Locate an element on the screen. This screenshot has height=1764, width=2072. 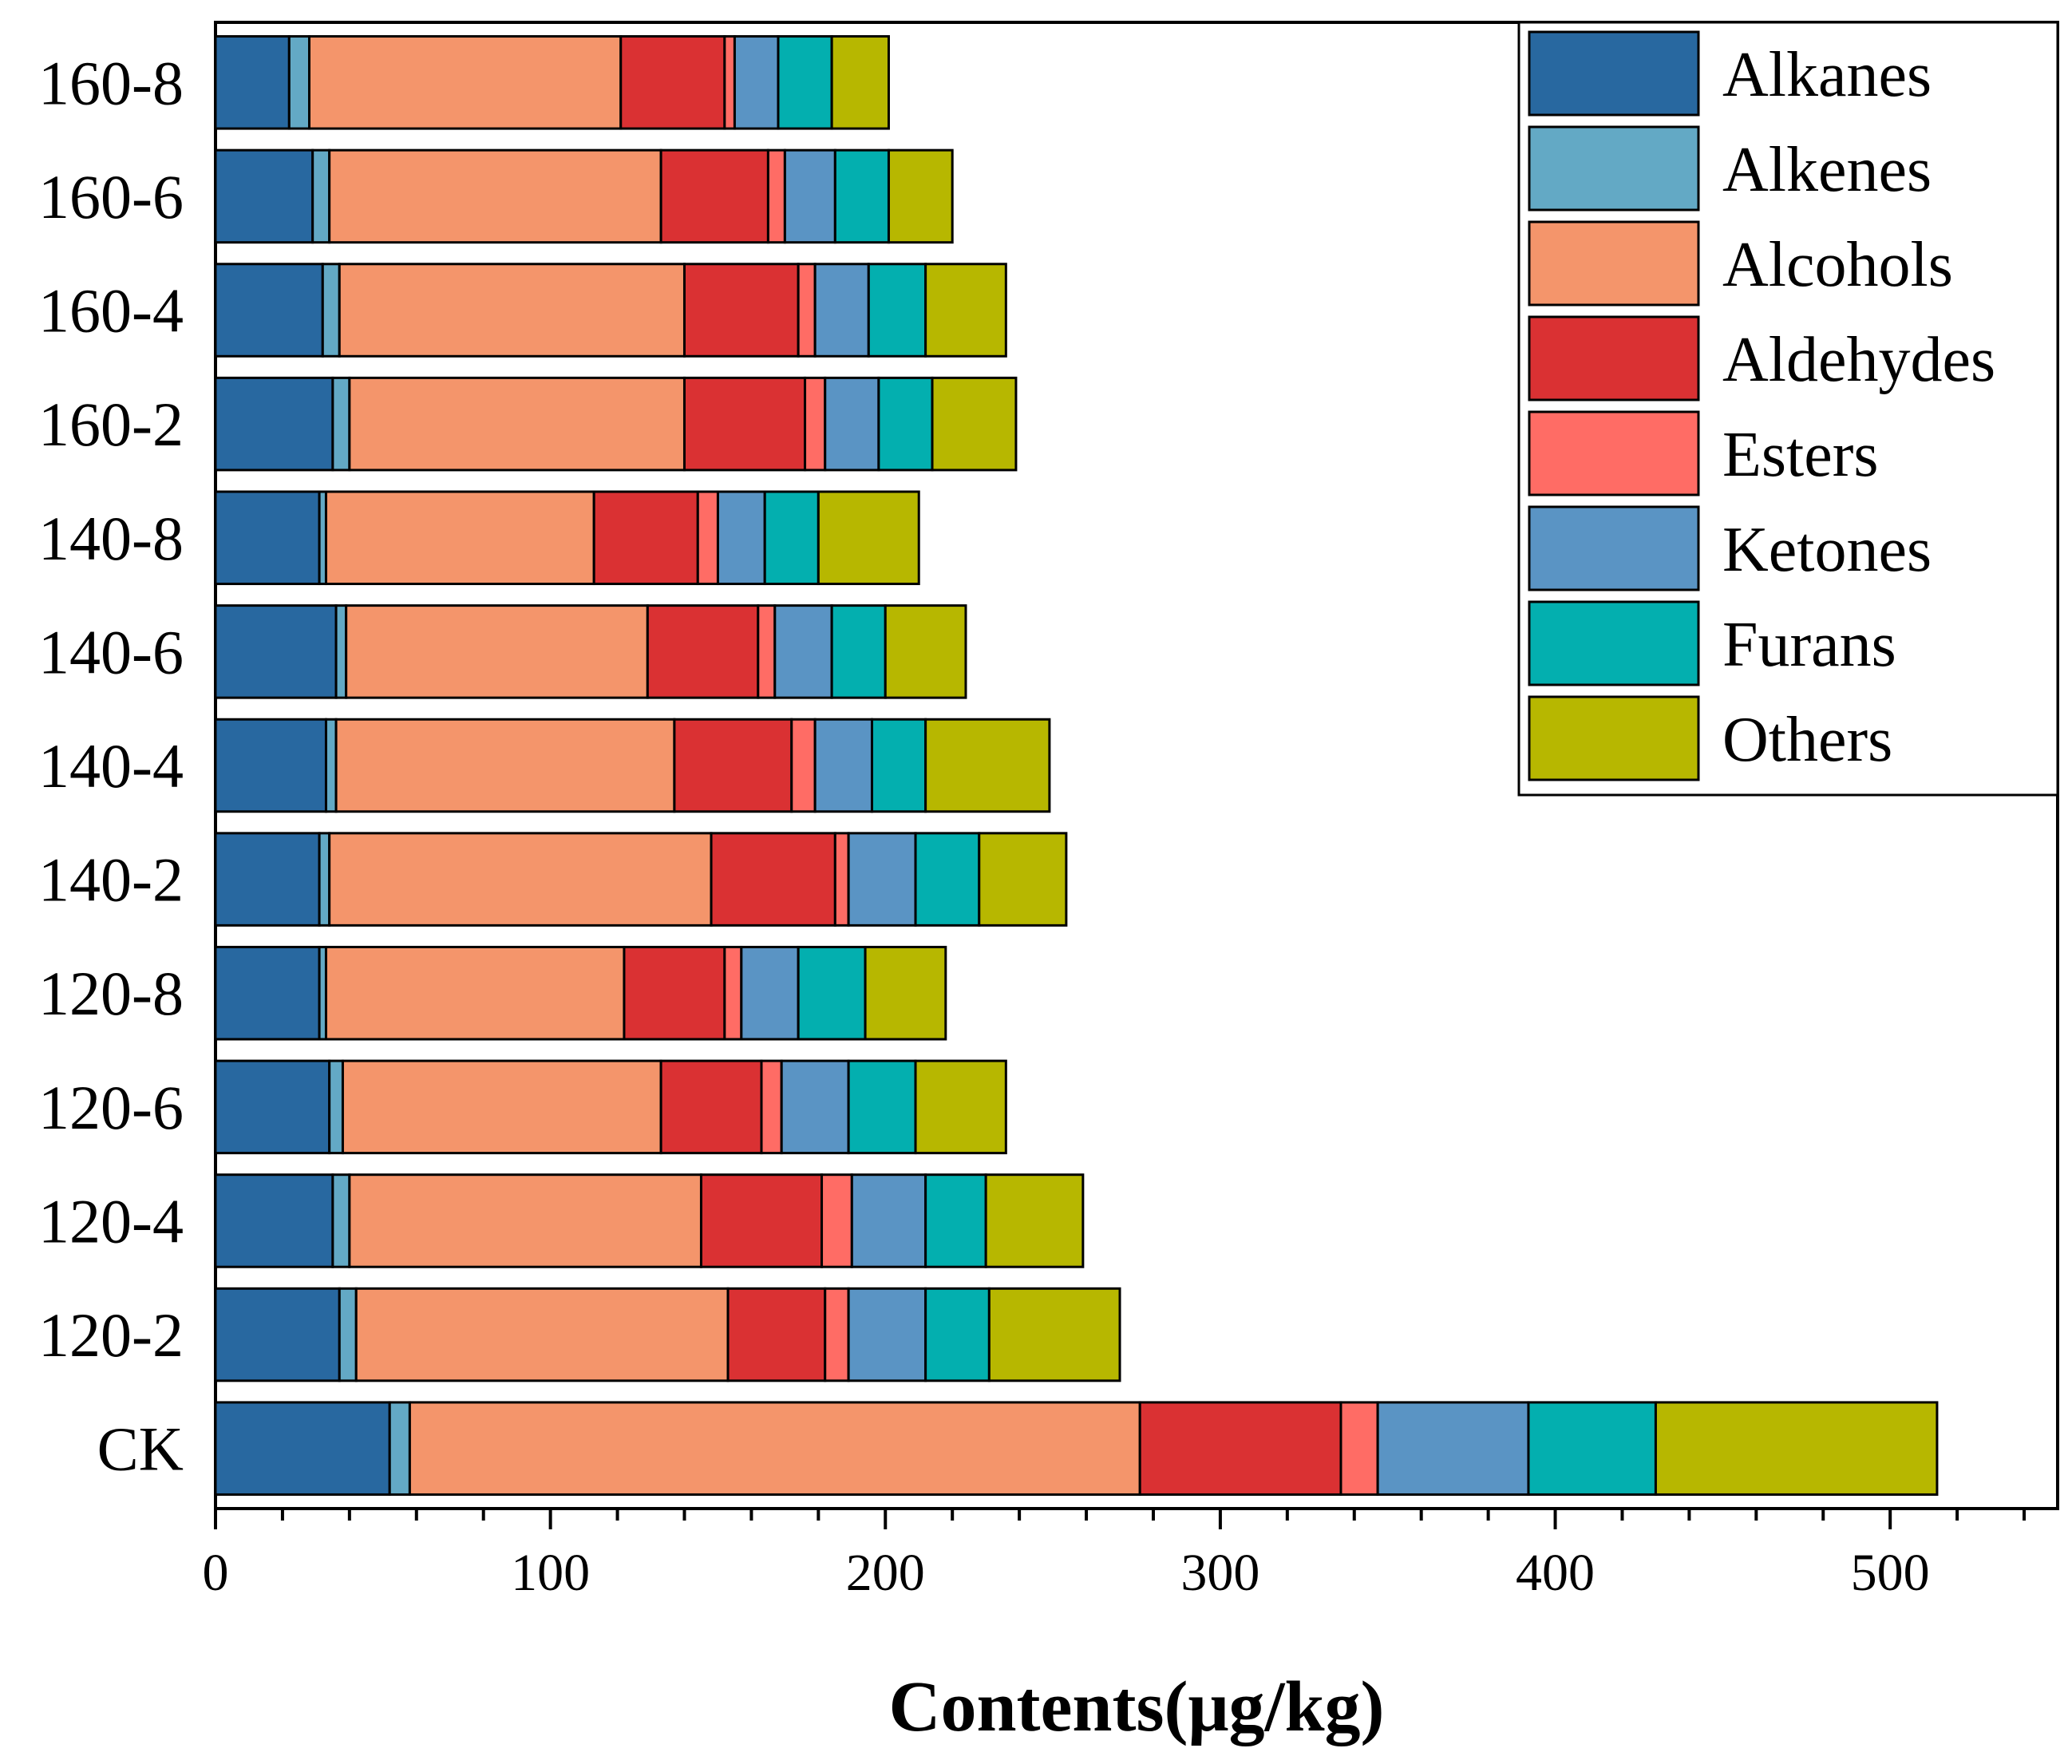
bar-ck-others is located at coordinates (1797, 1449).